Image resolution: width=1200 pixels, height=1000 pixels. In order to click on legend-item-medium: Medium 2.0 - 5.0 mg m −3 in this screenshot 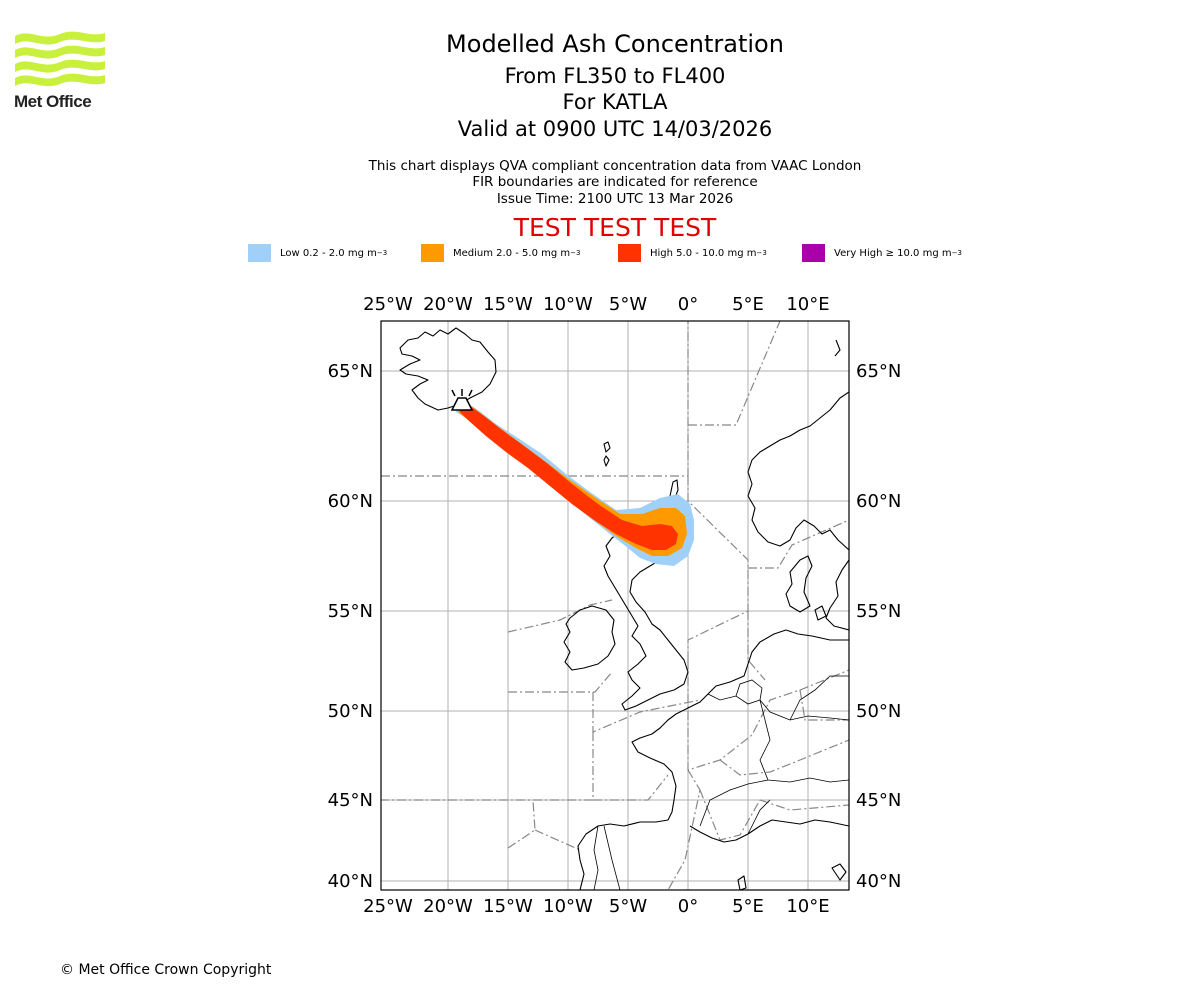, I will do `click(500, 253)`.